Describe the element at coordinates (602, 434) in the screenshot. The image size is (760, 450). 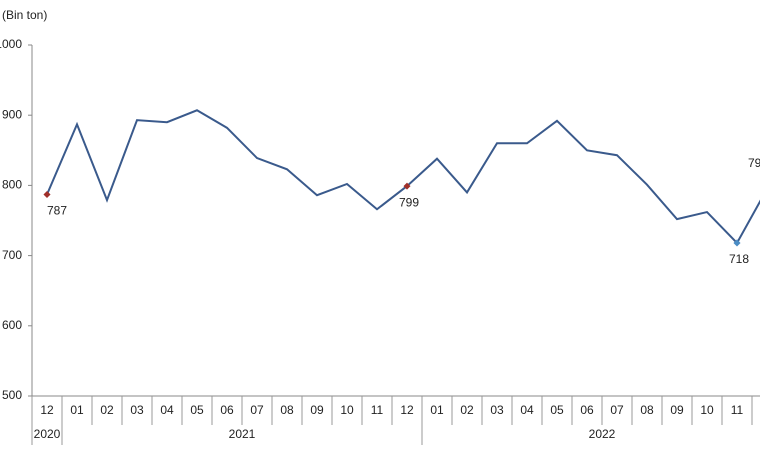
I see `x-group-label: 2022` at that location.